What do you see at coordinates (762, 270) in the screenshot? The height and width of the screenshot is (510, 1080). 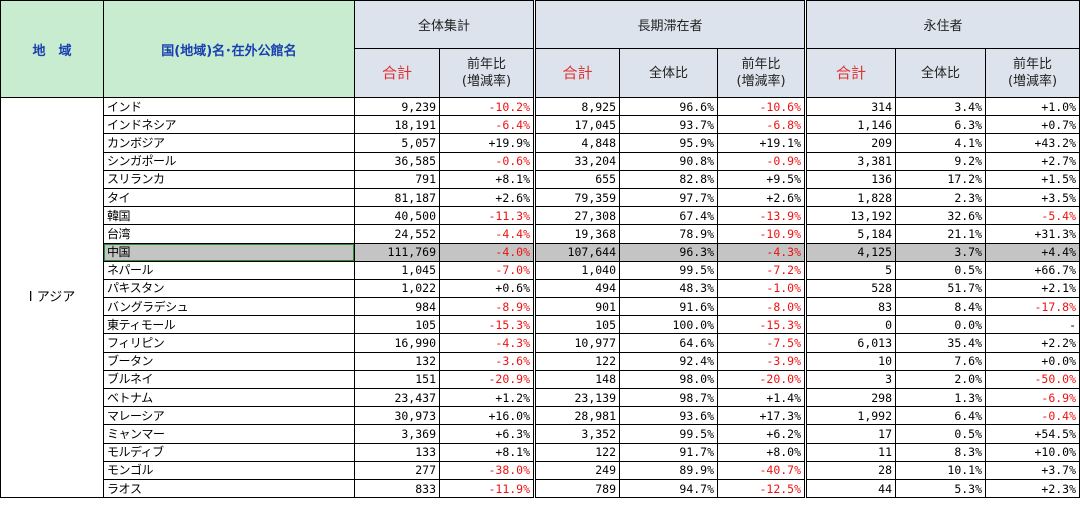 I see `long-stay-yoy-cell: -7.2%` at bounding box center [762, 270].